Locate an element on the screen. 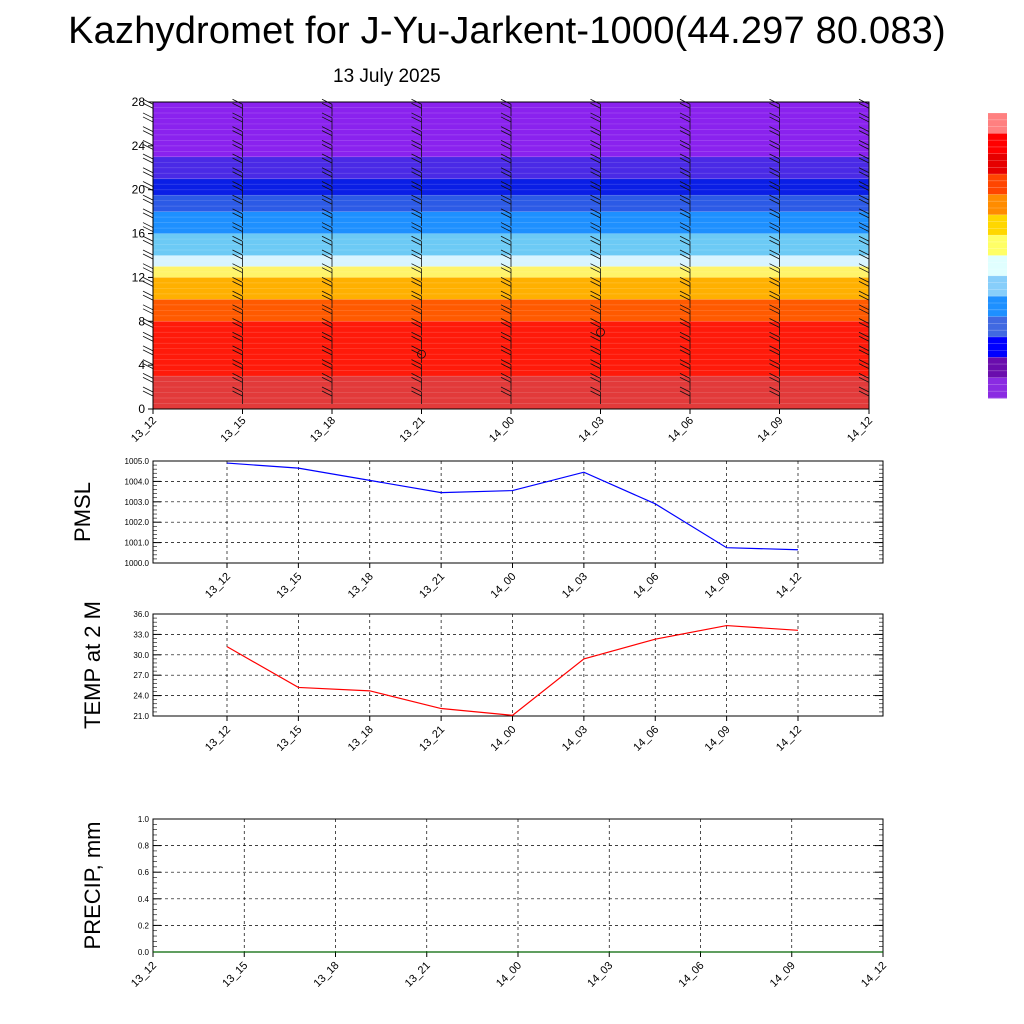  x-tick-label: 14_12 is located at coordinates (789, 739).